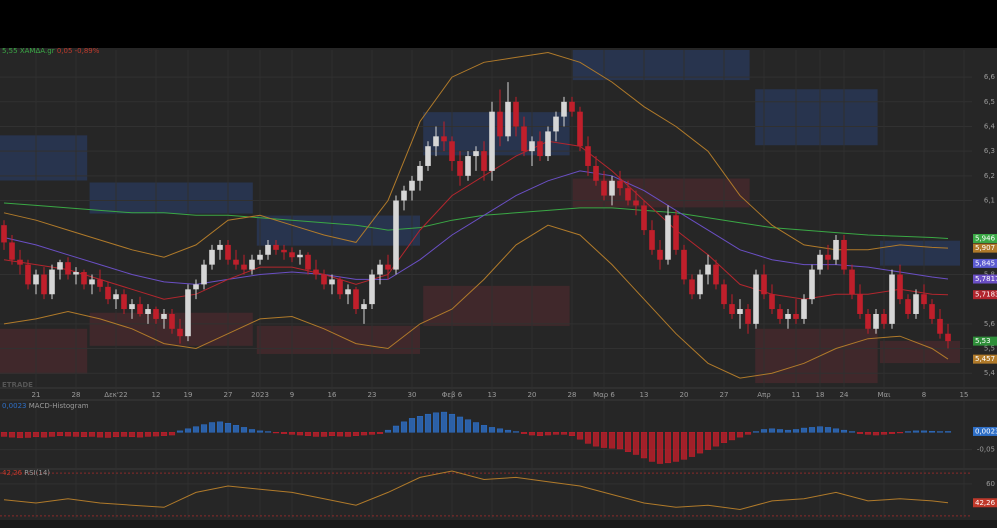  Describe the element at coordinates (884, 395) in the screenshot. I see `x-tick-label: Μαι` at that location.